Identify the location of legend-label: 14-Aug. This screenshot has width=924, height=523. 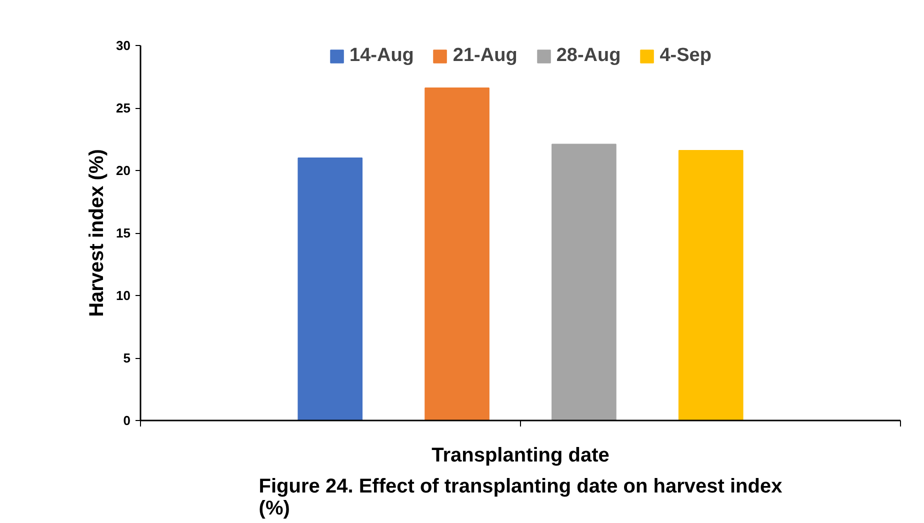
(382, 56).